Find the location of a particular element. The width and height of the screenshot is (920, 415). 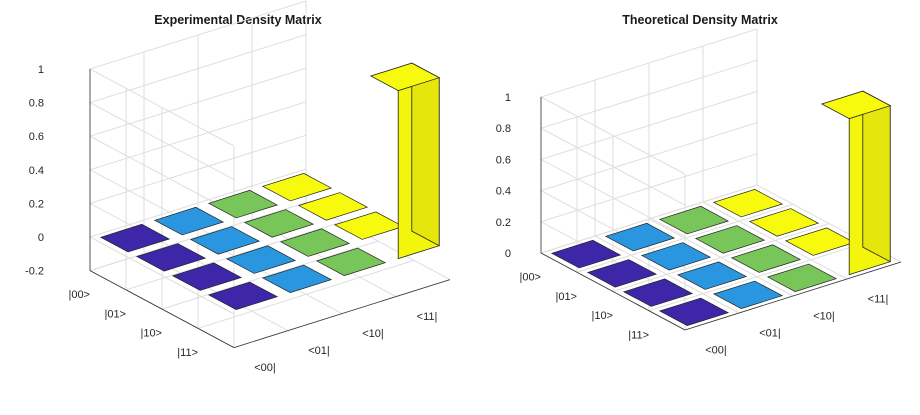

chart-title: Theoretical Density Matrix is located at coordinates (700, 20).